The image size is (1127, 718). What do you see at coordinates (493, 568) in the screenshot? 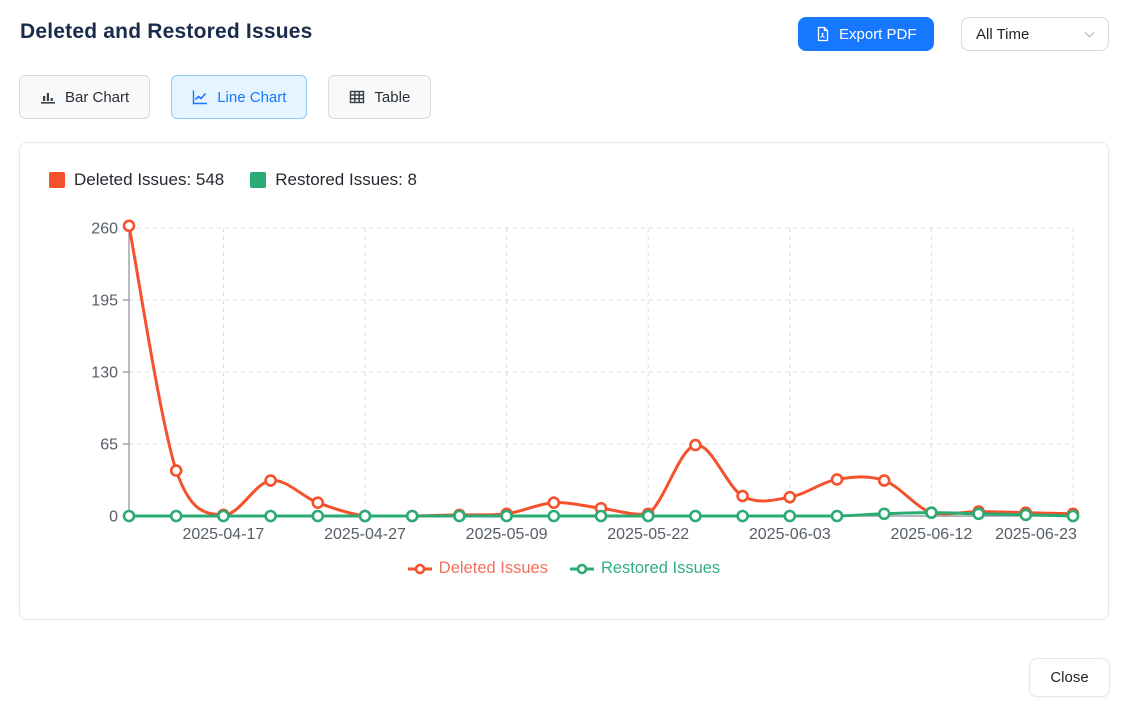
I see `legend-deleted-label: Deleted Issues` at bounding box center [493, 568].